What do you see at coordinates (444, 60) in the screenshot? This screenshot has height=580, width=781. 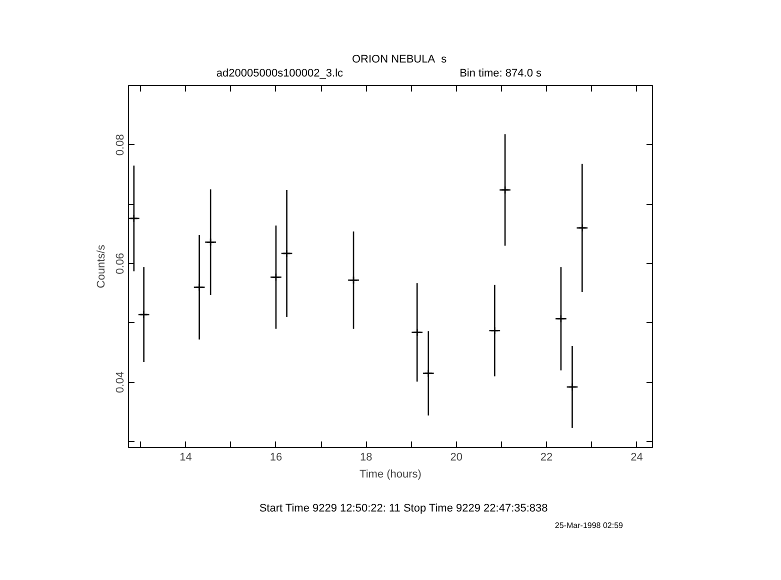 I see `text: s` at bounding box center [444, 60].